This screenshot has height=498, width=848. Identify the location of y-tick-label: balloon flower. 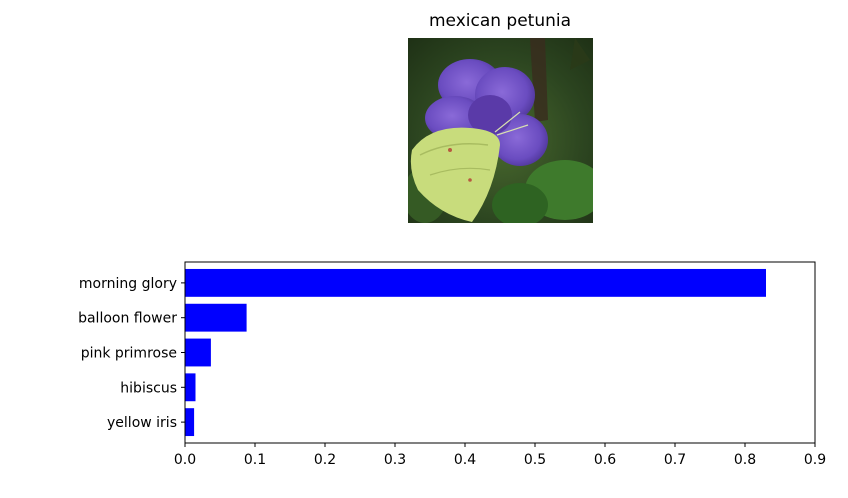
(127, 319).